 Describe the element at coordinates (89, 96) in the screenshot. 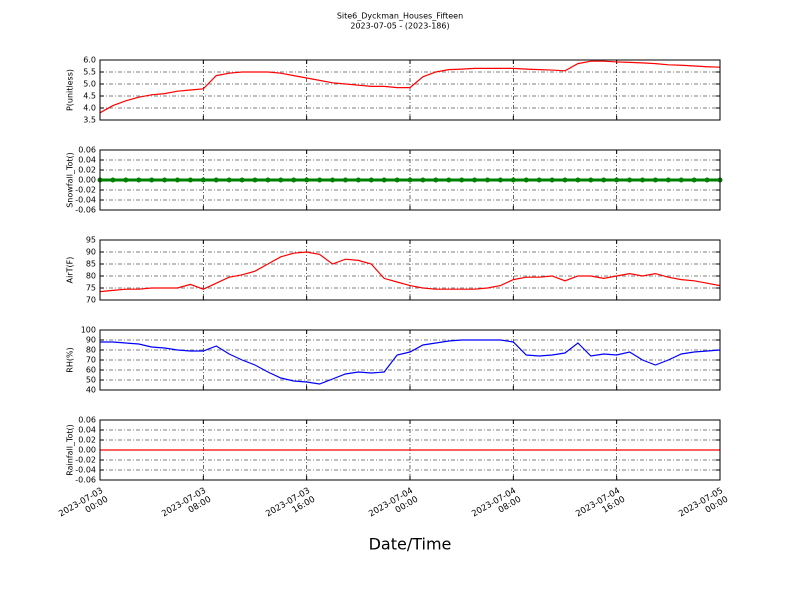

I see `y-tick-label: 4.5` at that location.